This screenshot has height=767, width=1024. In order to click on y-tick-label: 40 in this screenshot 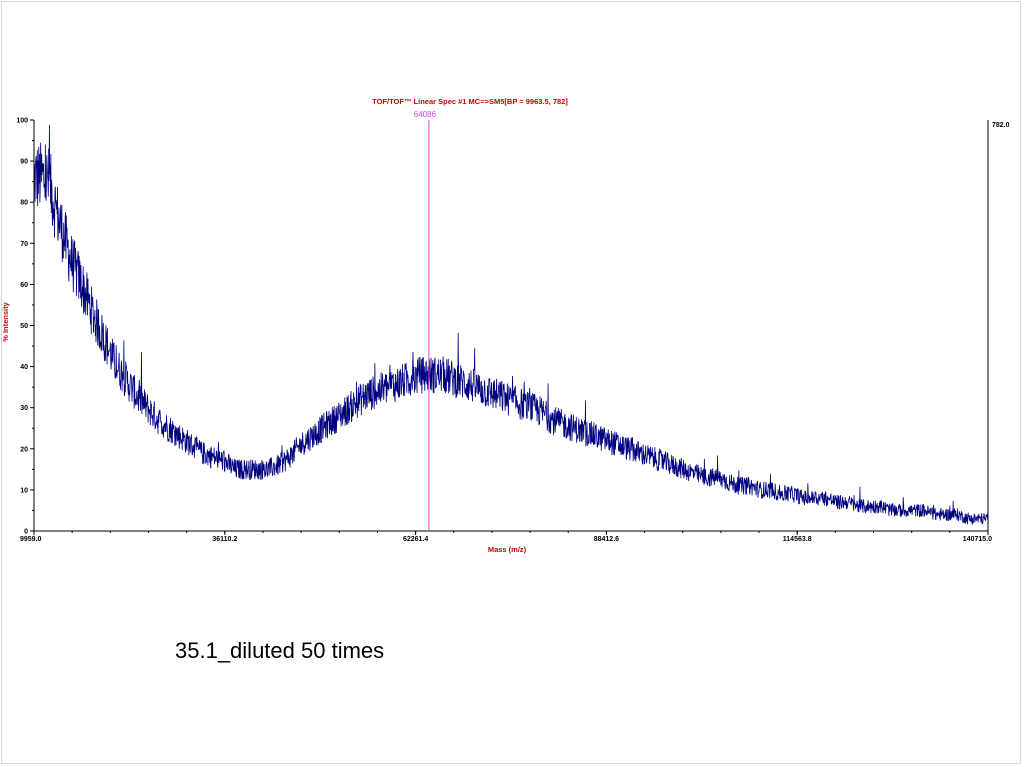, I will do `click(24, 367)`.